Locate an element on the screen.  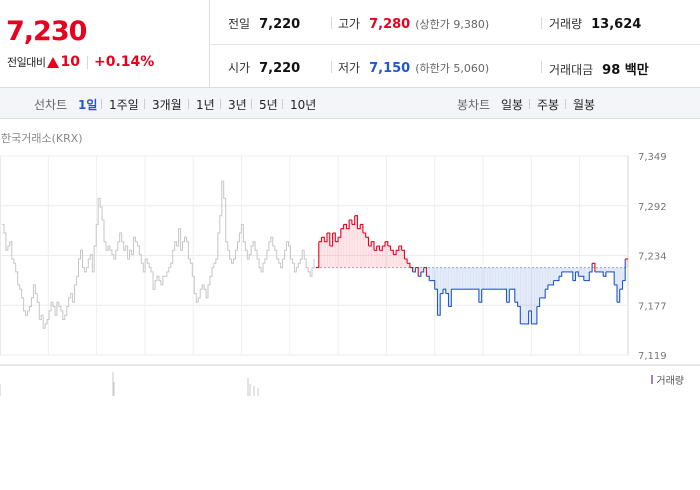
candle-monthly-tab: 월봉 is located at coordinates (584, 105).